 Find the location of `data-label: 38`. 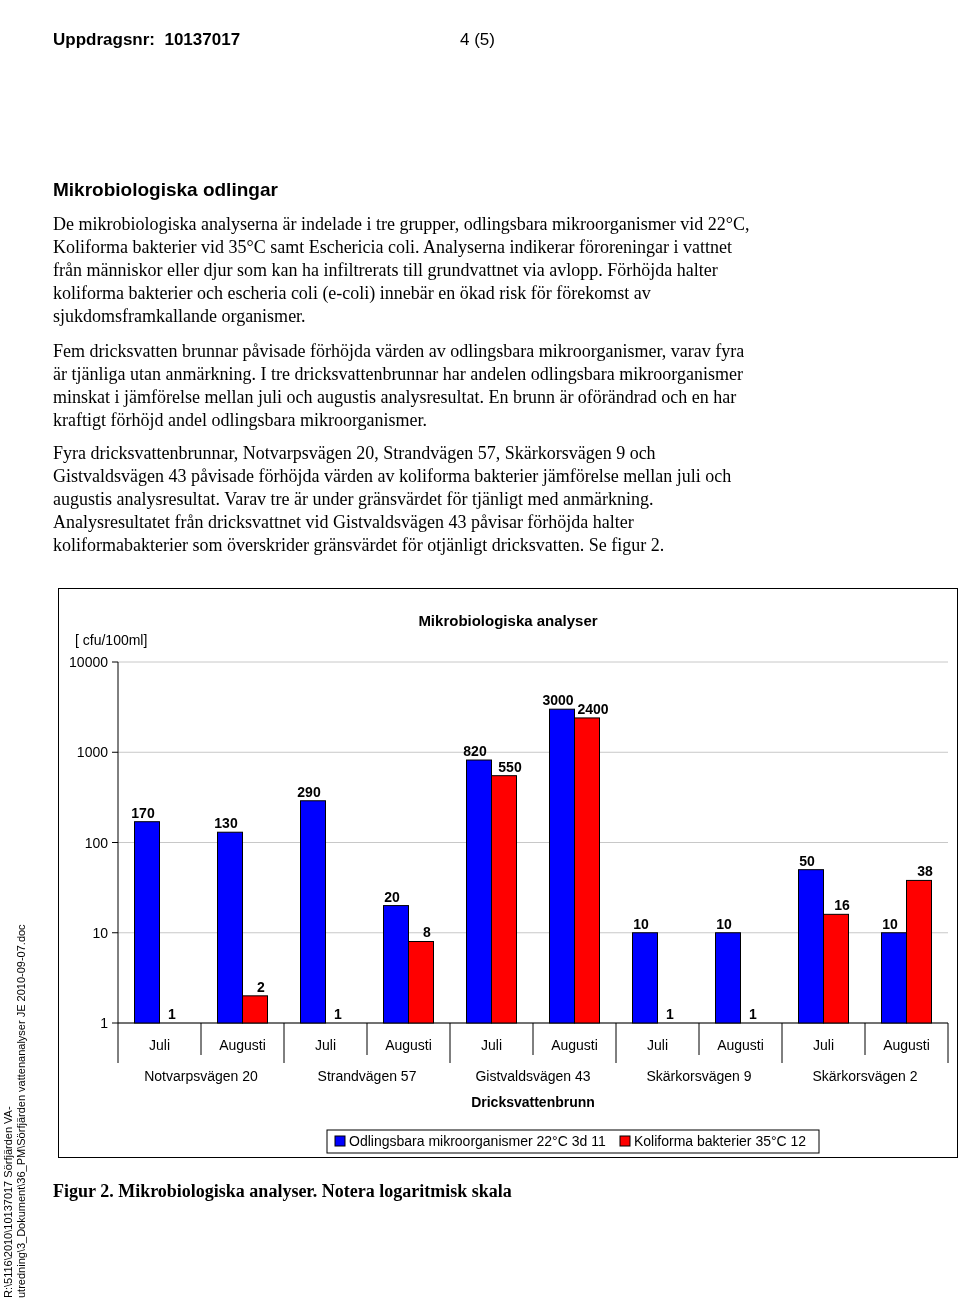

data-label: 38 is located at coordinates (925, 871).